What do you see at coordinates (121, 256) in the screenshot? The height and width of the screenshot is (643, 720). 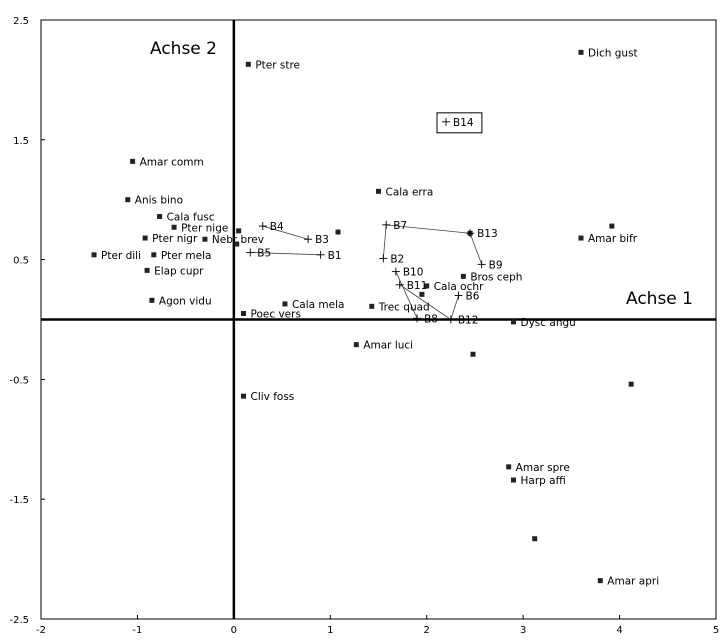 I see `species-label: Pter dili` at bounding box center [121, 256].